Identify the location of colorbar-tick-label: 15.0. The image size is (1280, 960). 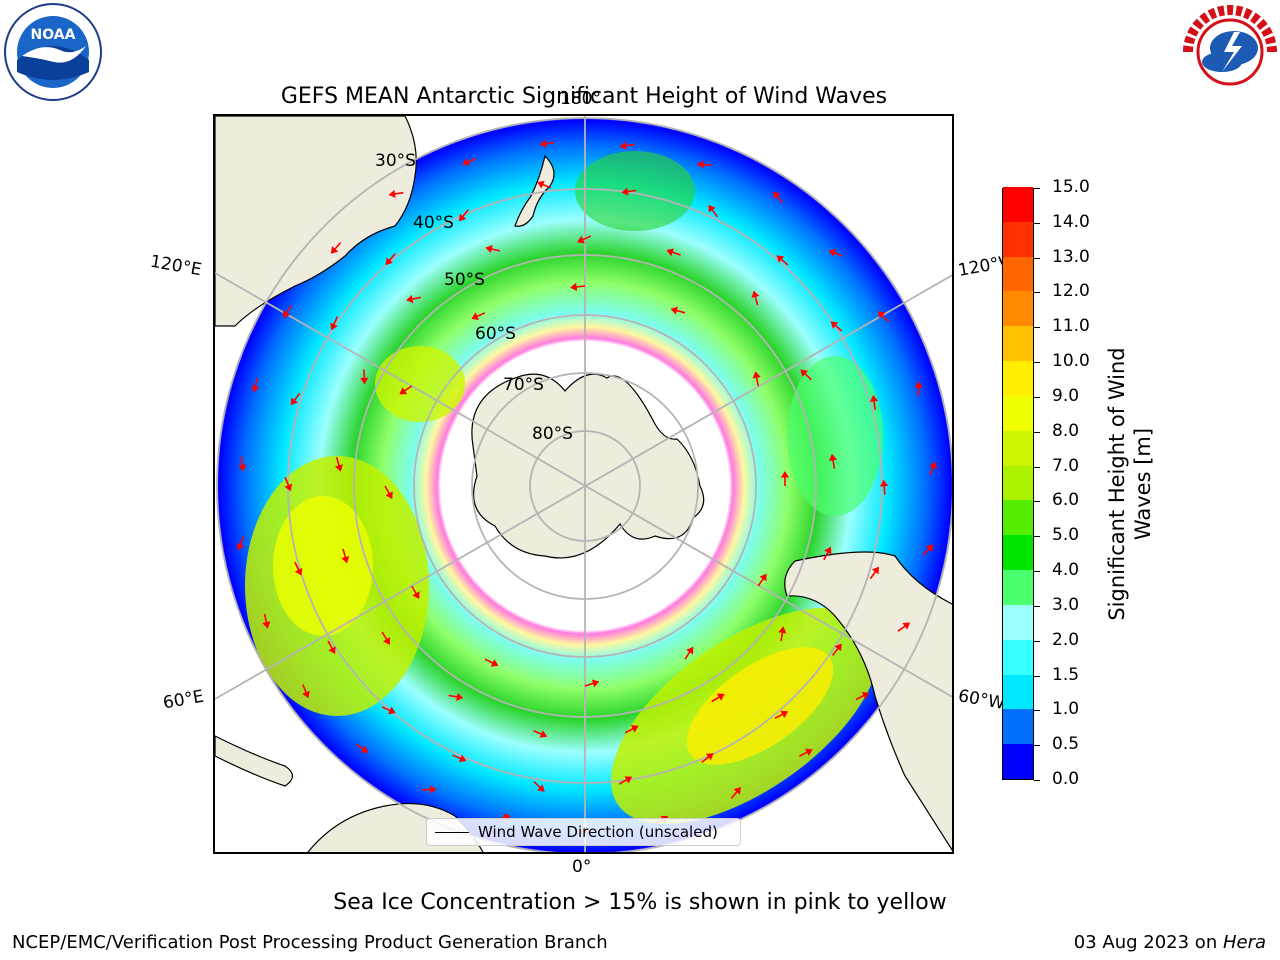
(1071, 187).